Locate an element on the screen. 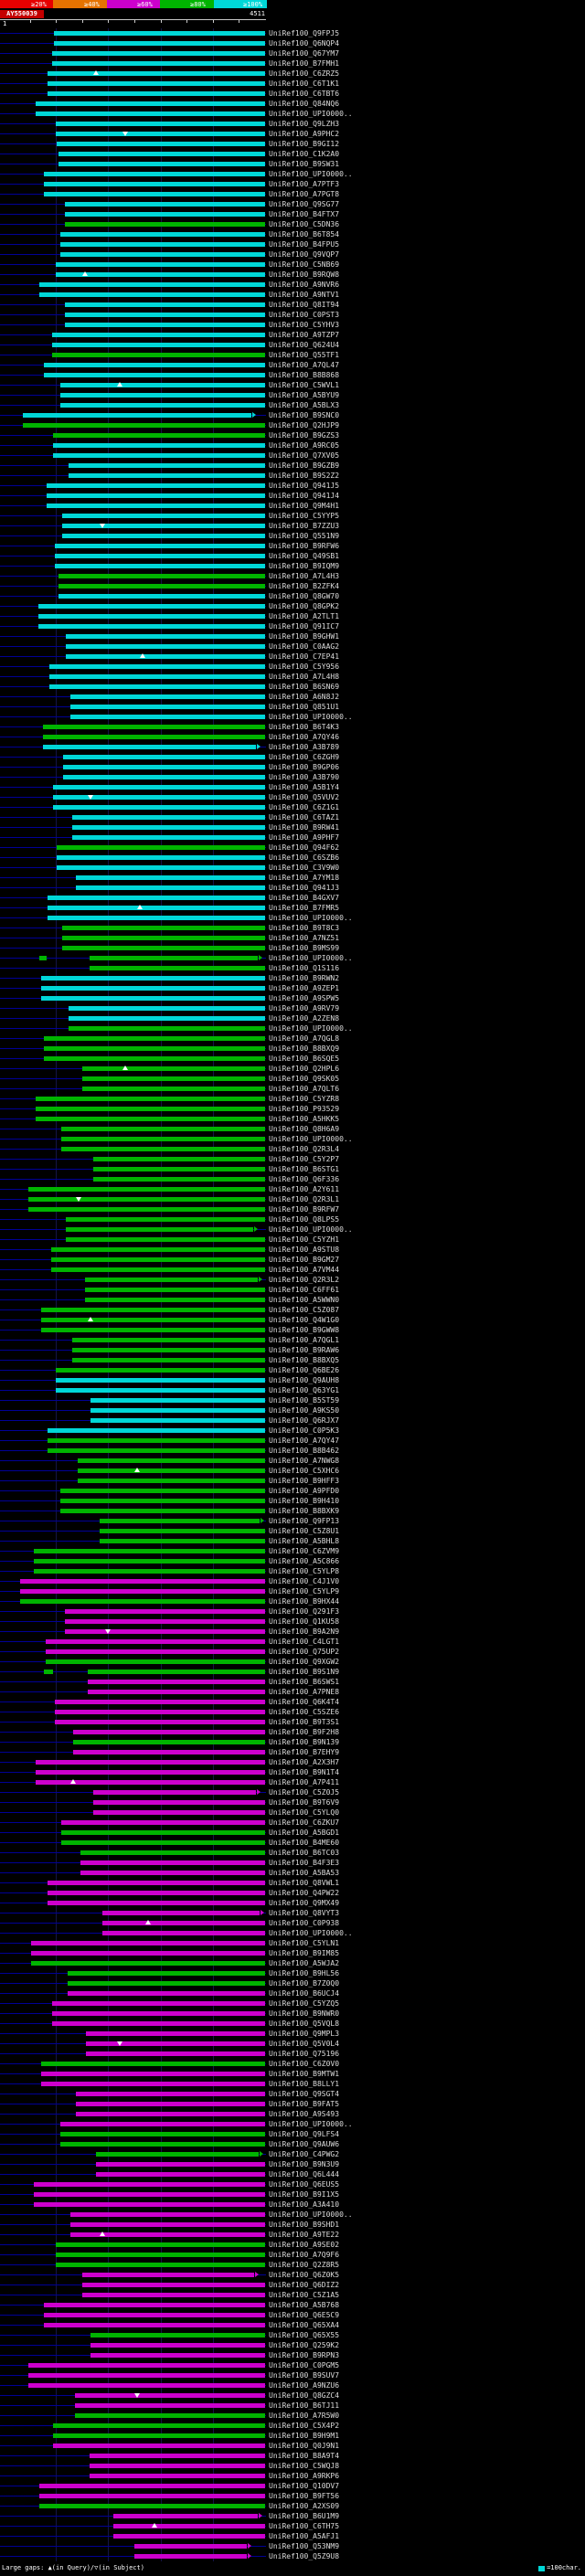 The width and height of the screenshot is (585, 2576). hit-id-label: UniRef100_C5DN36 is located at coordinates (304, 224).